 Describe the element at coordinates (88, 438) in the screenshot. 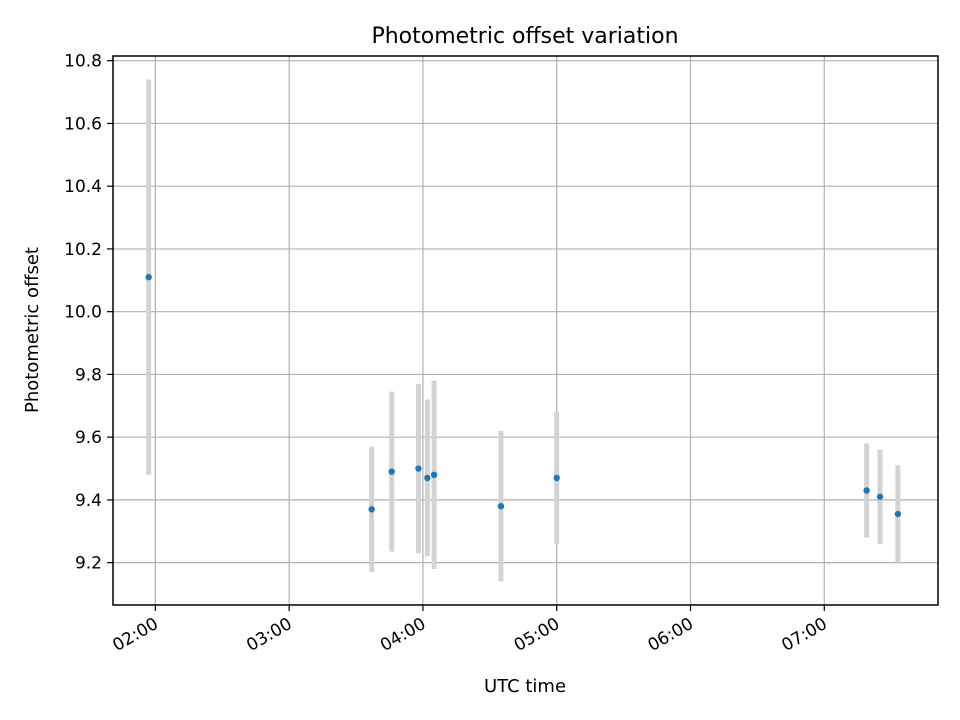

I see `y-tick-label: 9.6` at that location.